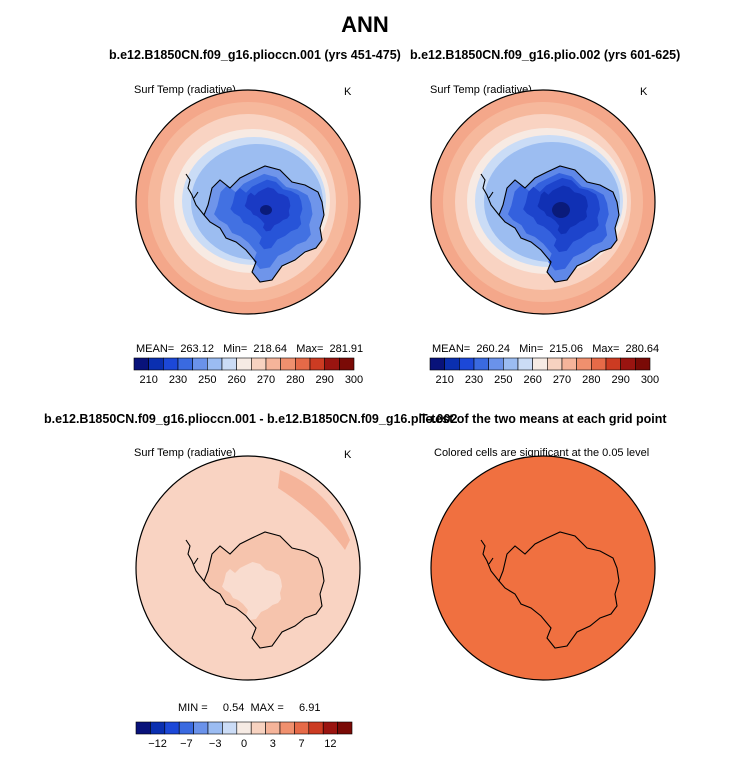 The image size is (730, 782). What do you see at coordinates (244, 744) in the screenshot?
I see `colorbar-tick-label: 0` at bounding box center [244, 744].